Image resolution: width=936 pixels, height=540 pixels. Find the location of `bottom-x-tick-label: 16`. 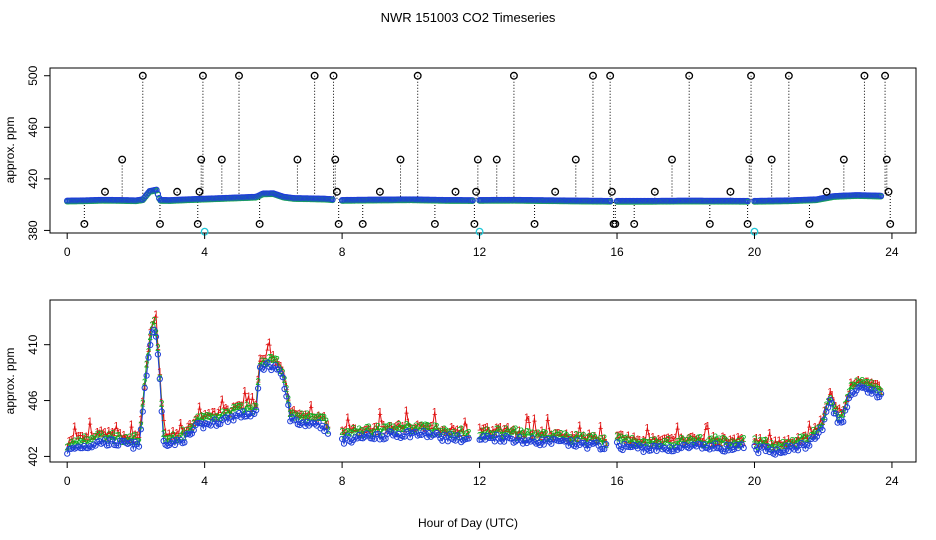

bottom-x-tick-label: 16 is located at coordinates (617, 481).